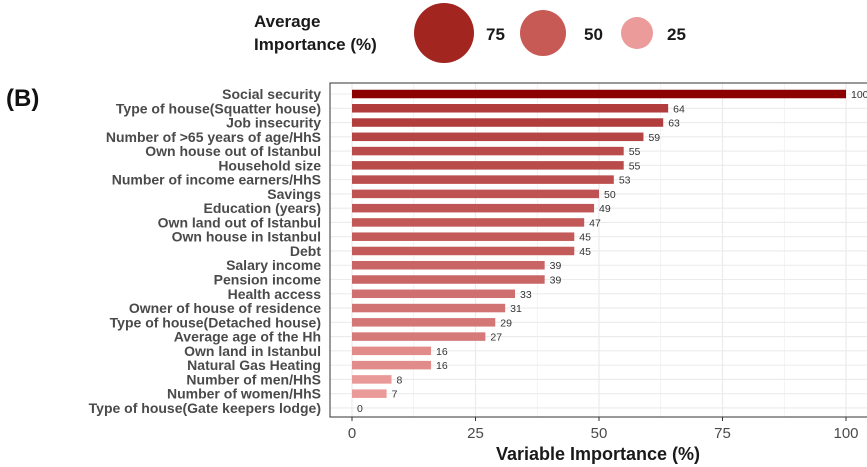 The width and height of the screenshot is (867, 467). I want to click on x-tick-label: 25, so click(475, 433).